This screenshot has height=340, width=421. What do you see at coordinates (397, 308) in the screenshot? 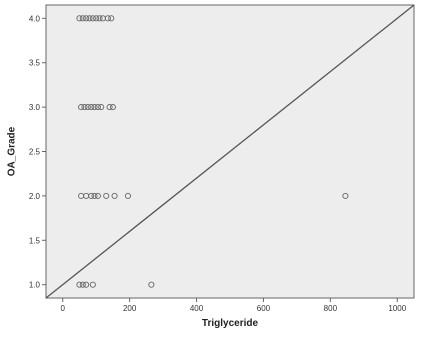
I see `x-tick-label: 1000` at bounding box center [397, 308].